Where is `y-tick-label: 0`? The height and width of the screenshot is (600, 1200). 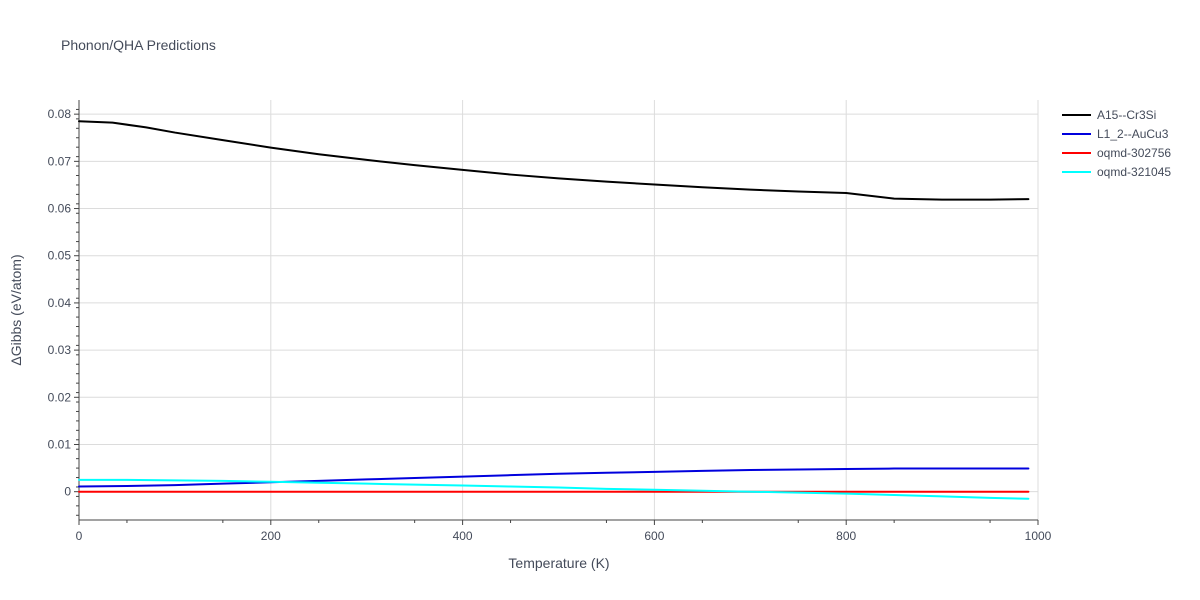 y-tick-label: 0 is located at coordinates (67, 492).